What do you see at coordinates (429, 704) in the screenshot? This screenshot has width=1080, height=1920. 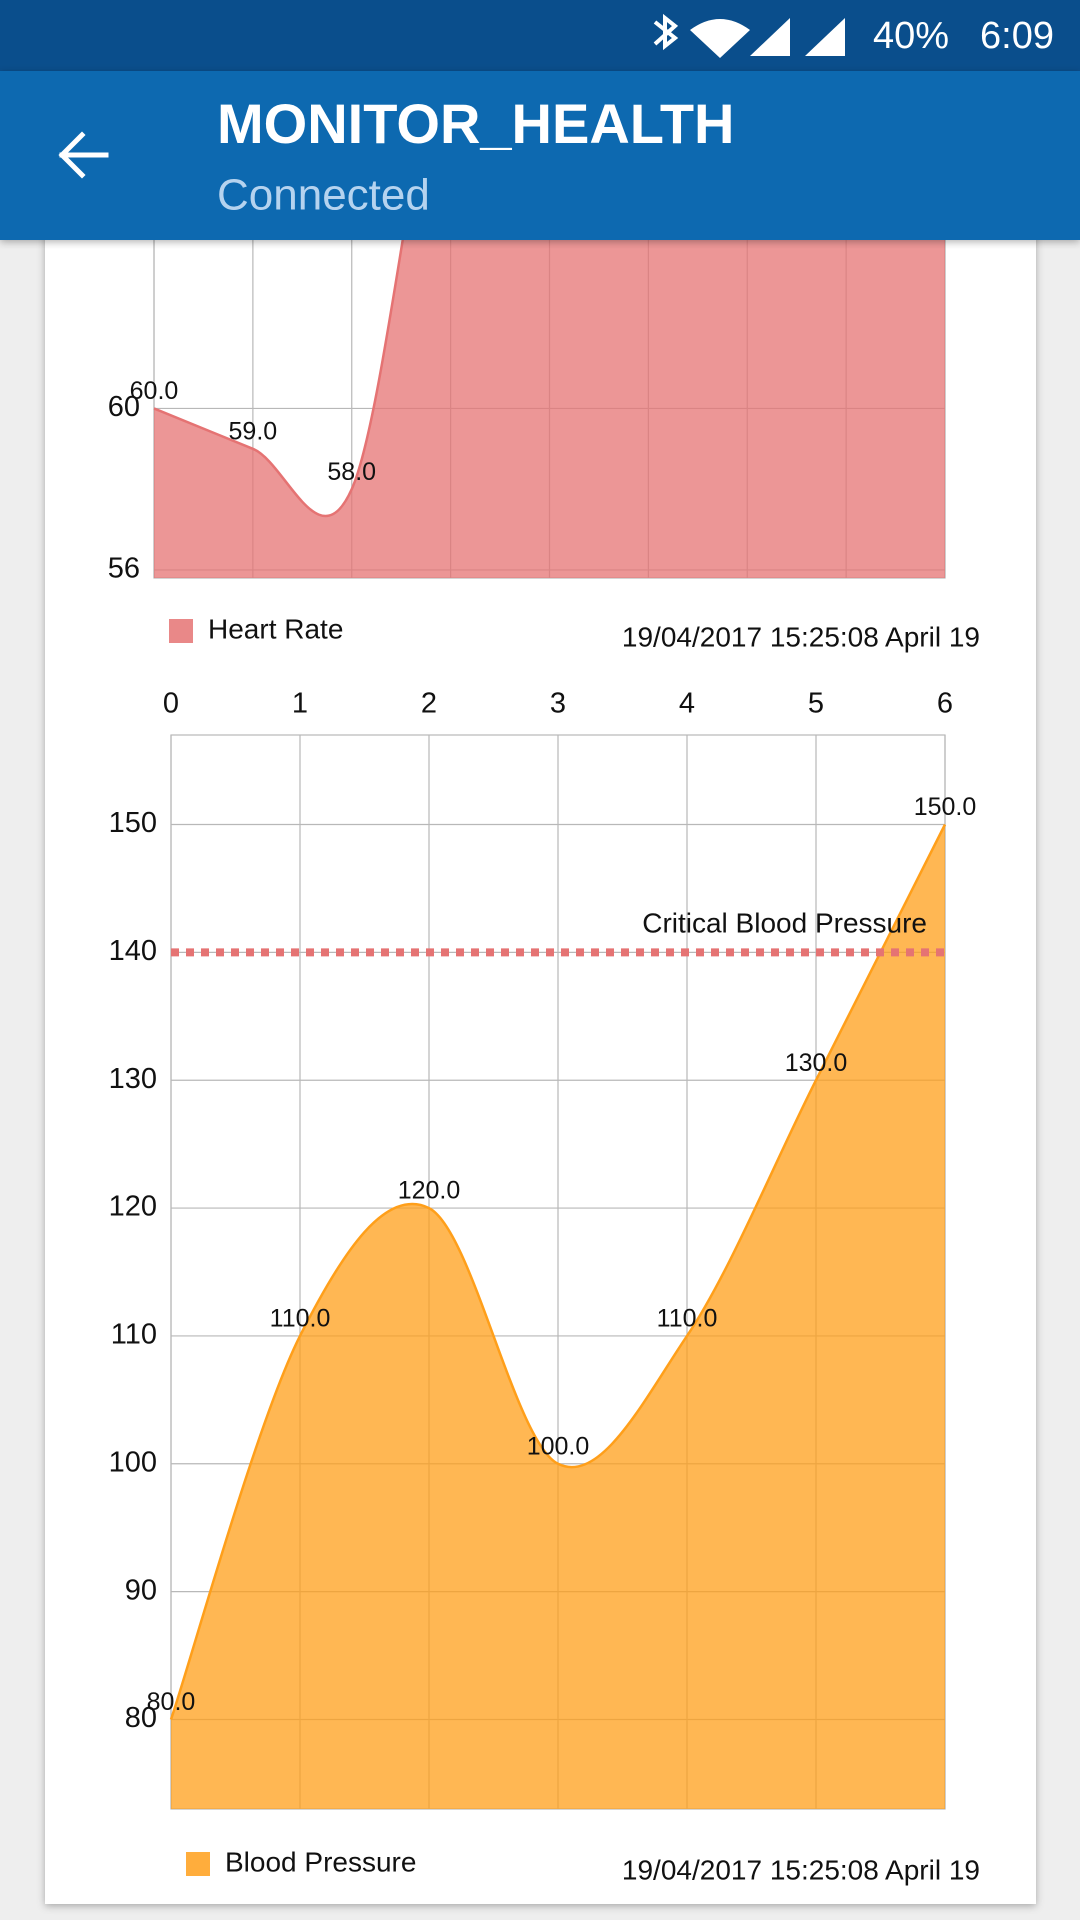 I see `x-tick-label: 2` at bounding box center [429, 704].